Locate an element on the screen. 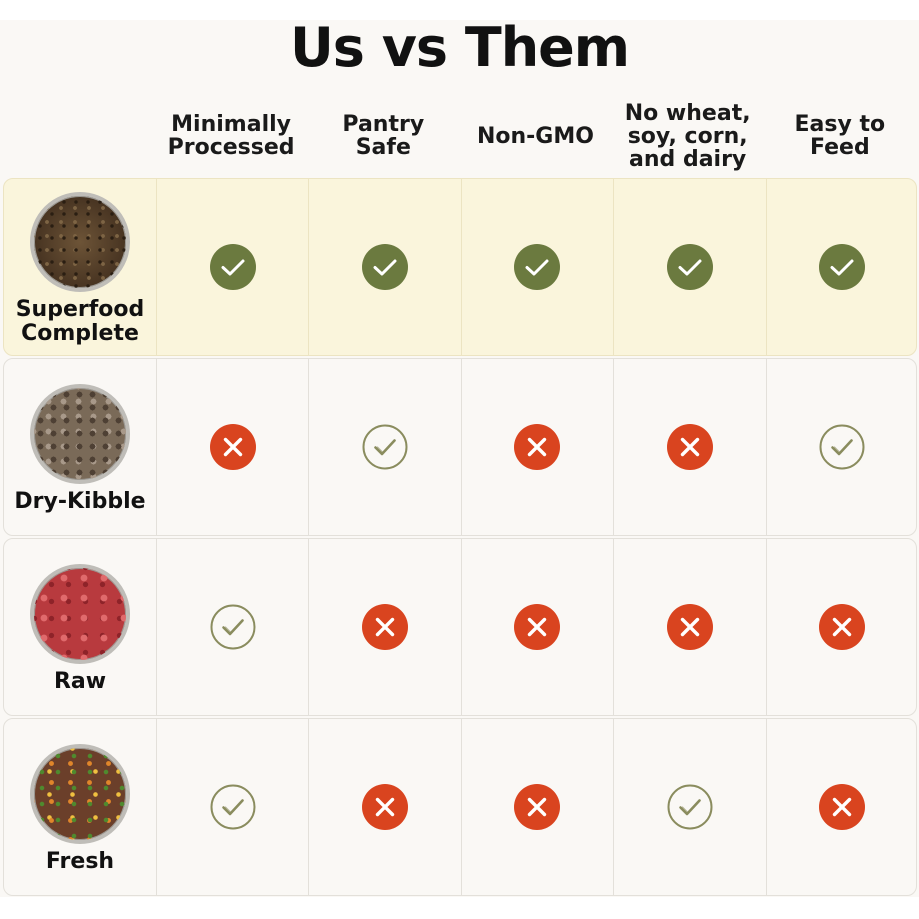 The width and height of the screenshot is (919, 919). superfood-bowl-image is located at coordinates (80, 242).